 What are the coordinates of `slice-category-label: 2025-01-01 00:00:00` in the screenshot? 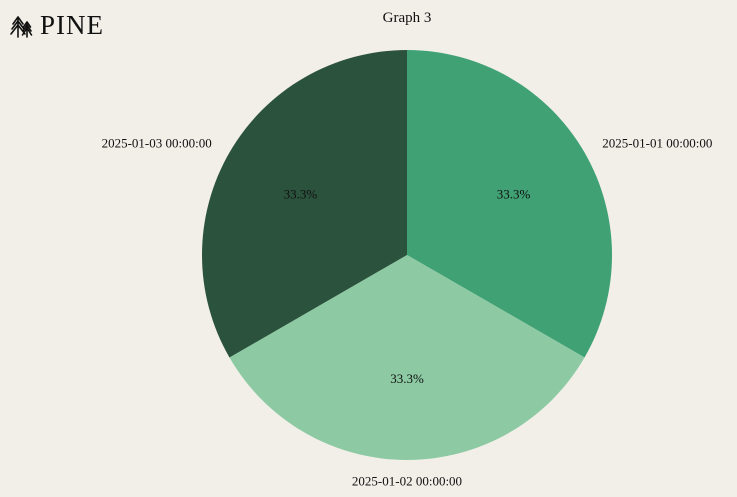 It's located at (657, 142).